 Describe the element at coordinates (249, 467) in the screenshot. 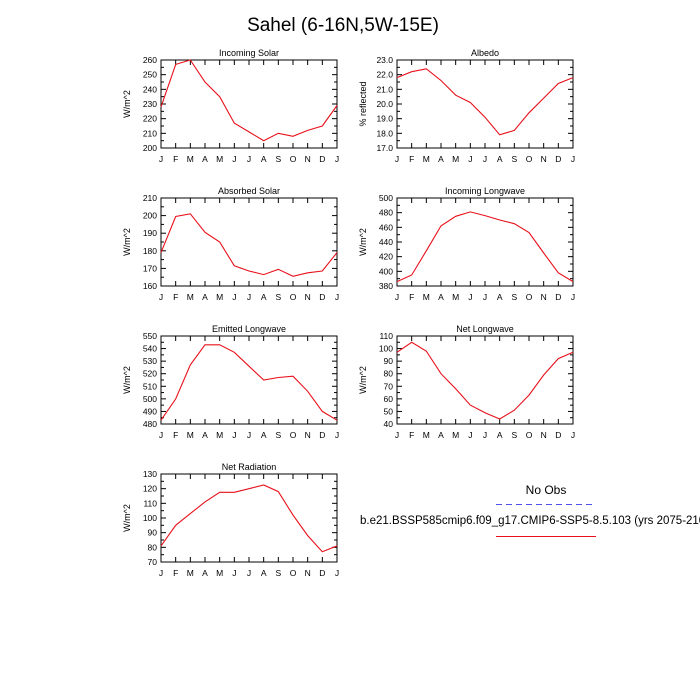

I see `panel-title: Net Radiation` at that location.